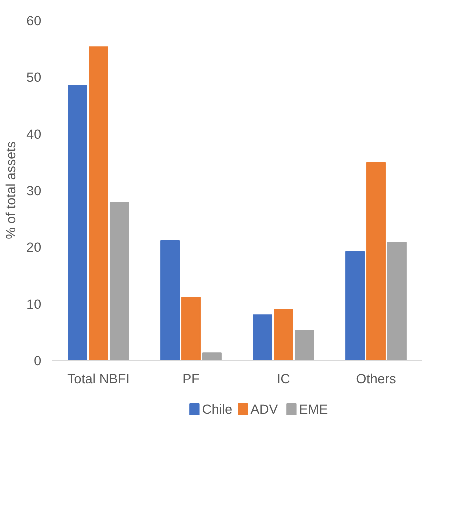 Image resolution: width=468 pixels, height=506 pixels. Describe the element at coordinates (284, 379) in the screenshot. I see `x-tick-label: IC` at that location.